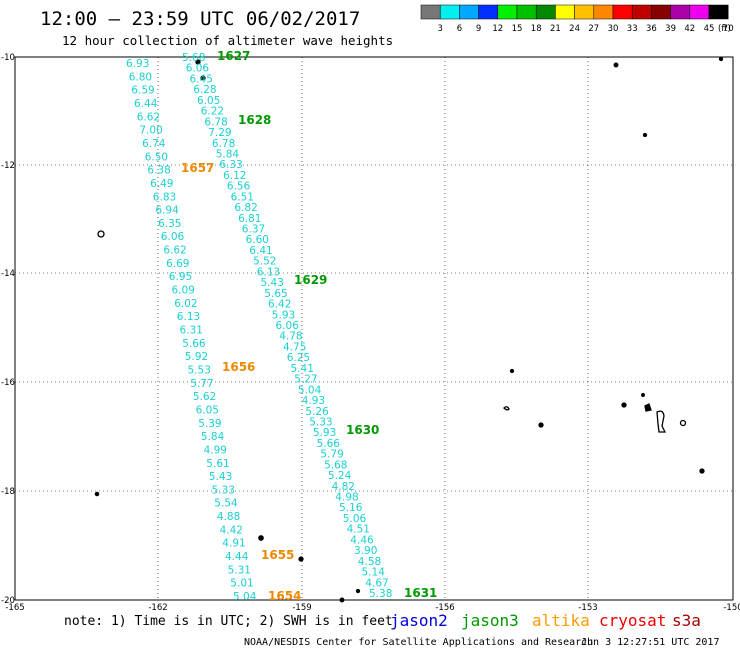 Image resolution: width=740 pixels, height=650 pixels. What do you see at coordinates (305, 380) in the screenshot?
I see `swh-value: 5.27` at bounding box center [305, 380].